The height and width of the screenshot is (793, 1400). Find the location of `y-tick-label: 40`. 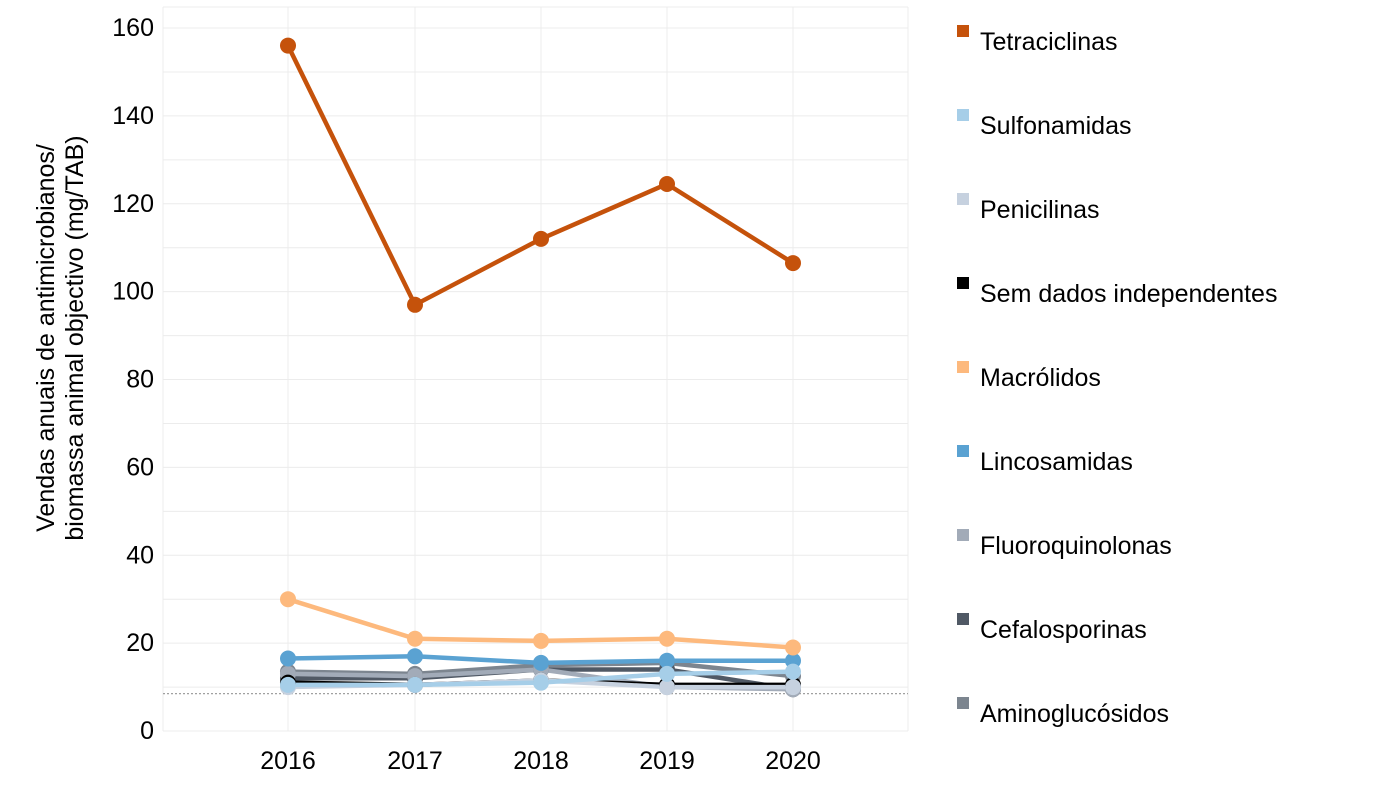

y-tick-label: 40 is located at coordinates (140, 555).